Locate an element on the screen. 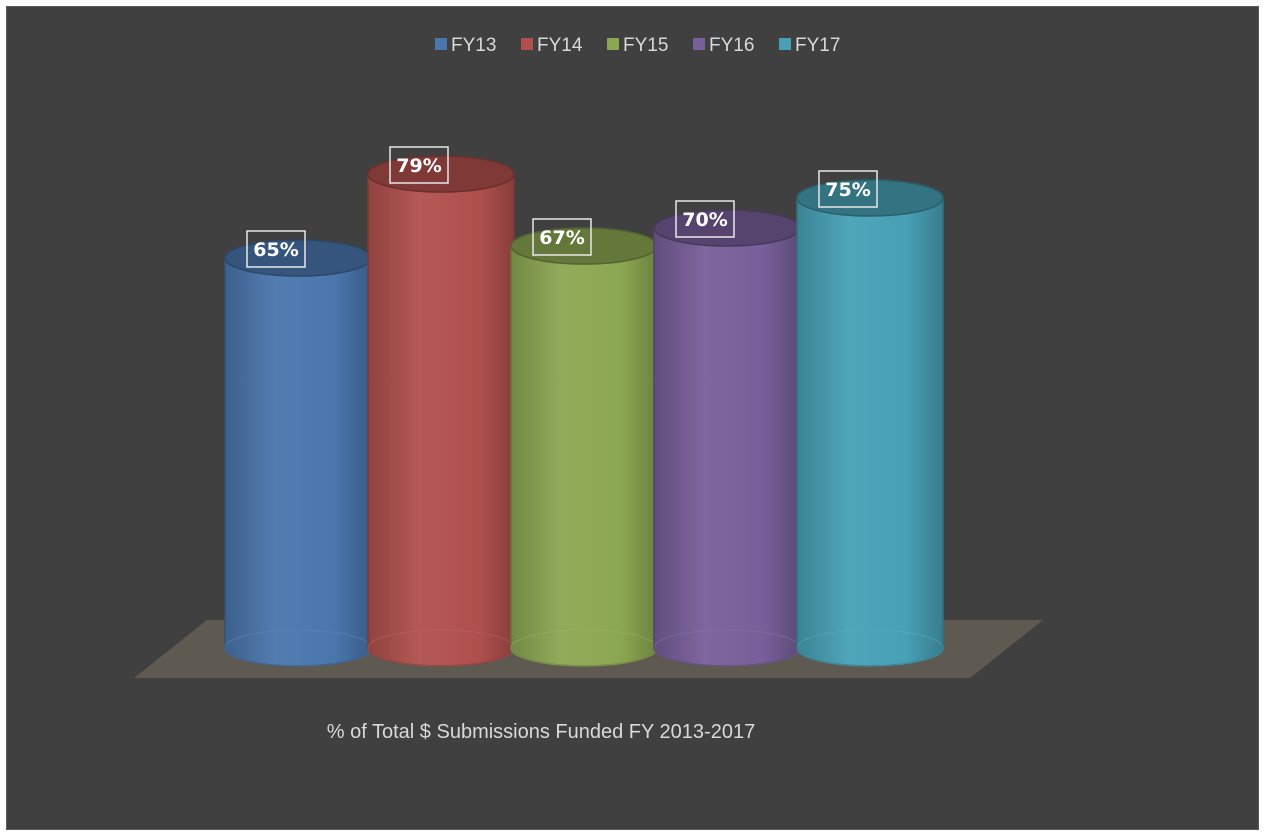  legend-label: FY17 is located at coordinates (817, 45).